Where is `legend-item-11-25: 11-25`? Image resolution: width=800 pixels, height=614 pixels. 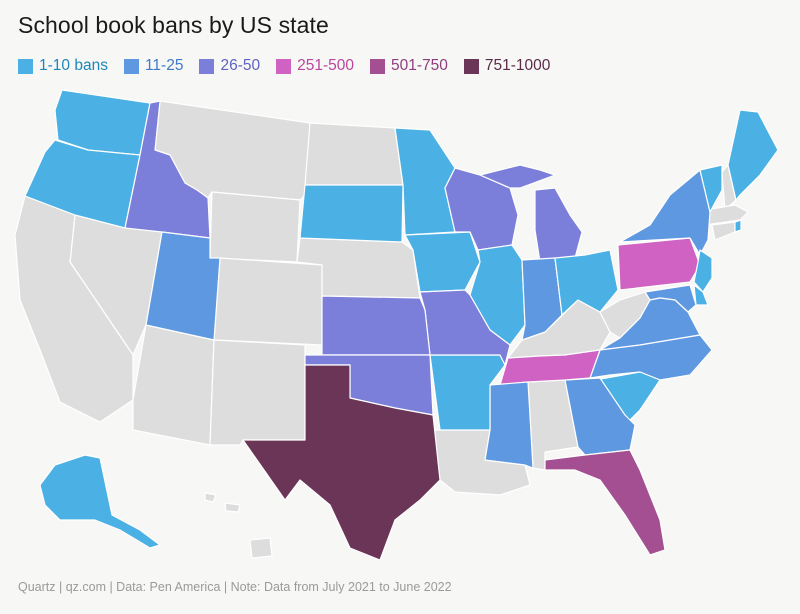 legend-item-11-25: 11-25 is located at coordinates (153, 66).